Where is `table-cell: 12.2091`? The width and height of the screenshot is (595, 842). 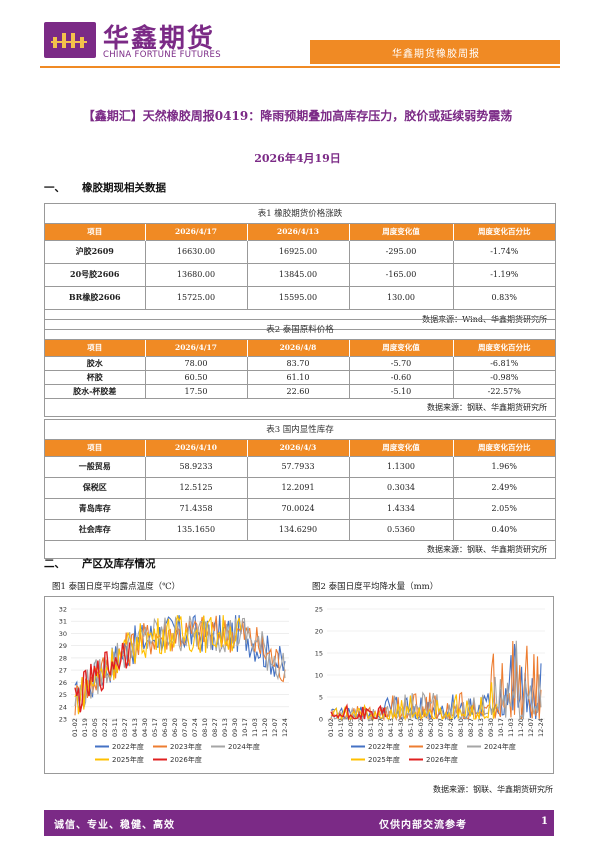 table-cell: 12.2091 is located at coordinates (298, 487).